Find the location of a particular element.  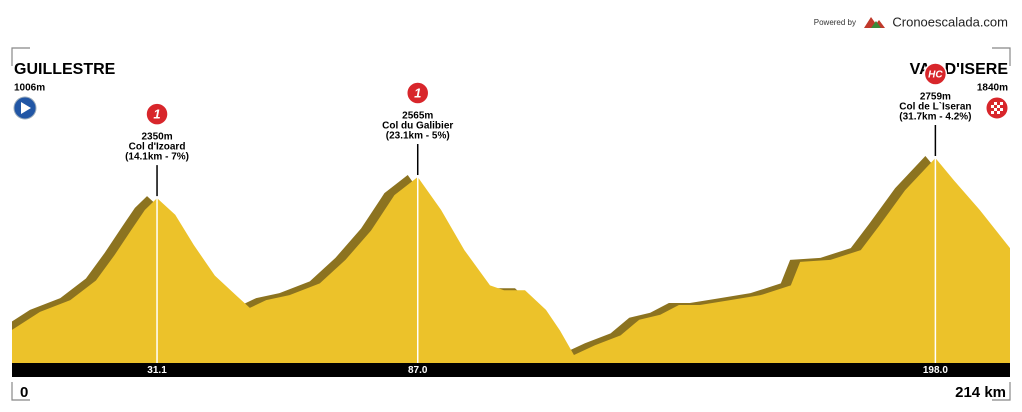

x-tick-label: 198.0 is located at coordinates (935, 370).